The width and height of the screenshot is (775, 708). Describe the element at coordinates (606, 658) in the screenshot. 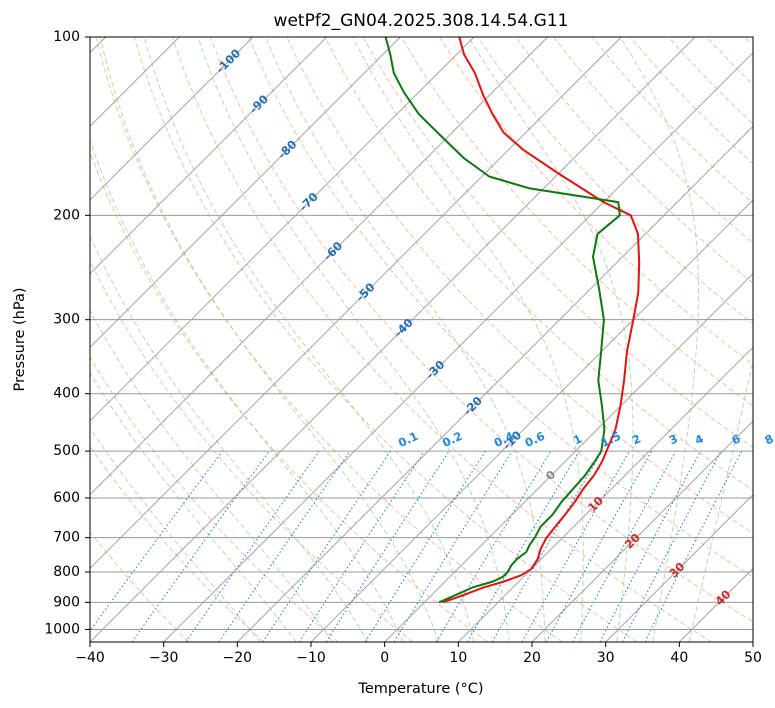

I see `x-tick-label: 30` at that location.